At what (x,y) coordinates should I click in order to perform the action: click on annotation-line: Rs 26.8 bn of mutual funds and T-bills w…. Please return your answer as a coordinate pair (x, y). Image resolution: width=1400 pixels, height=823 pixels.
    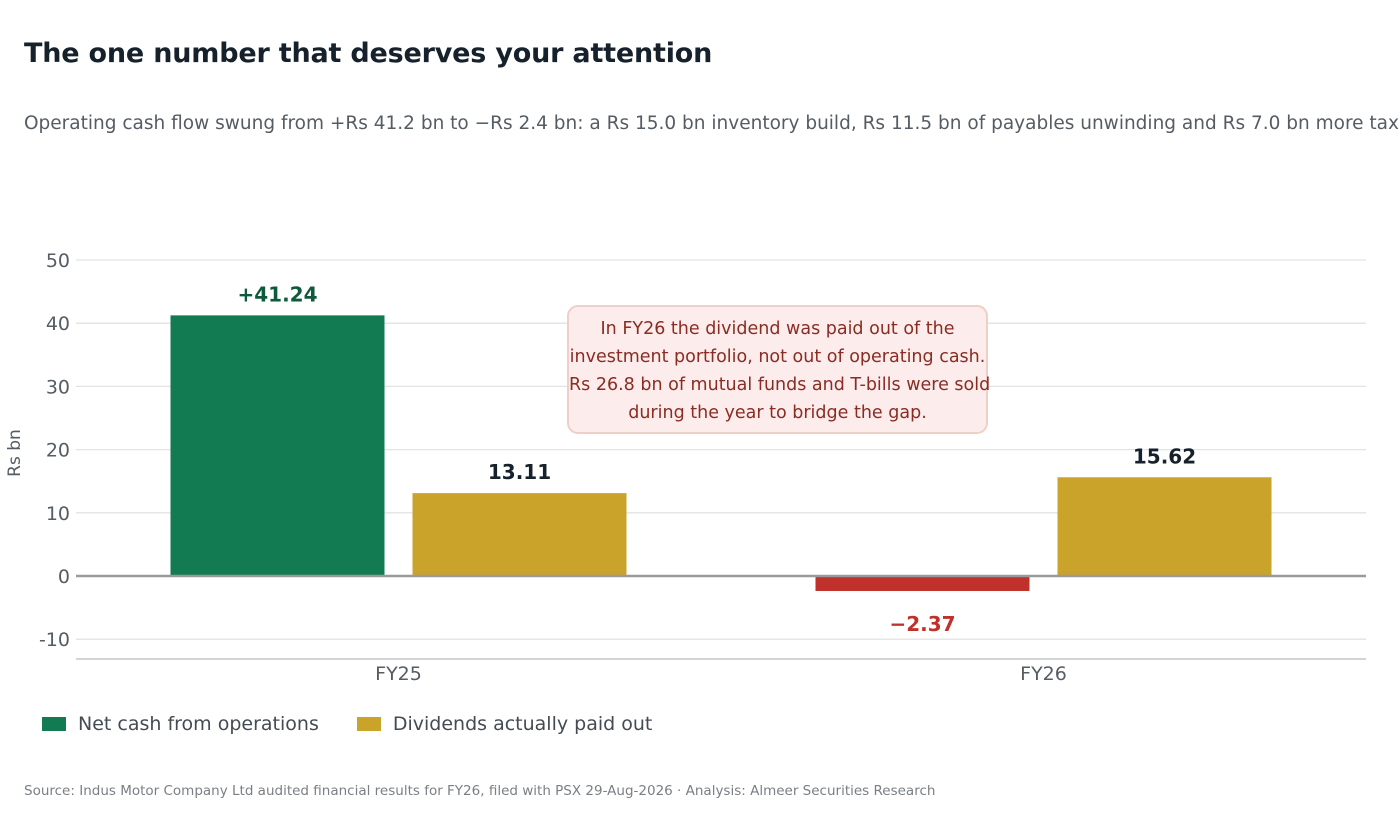
    Looking at the image, I should click on (780, 385).